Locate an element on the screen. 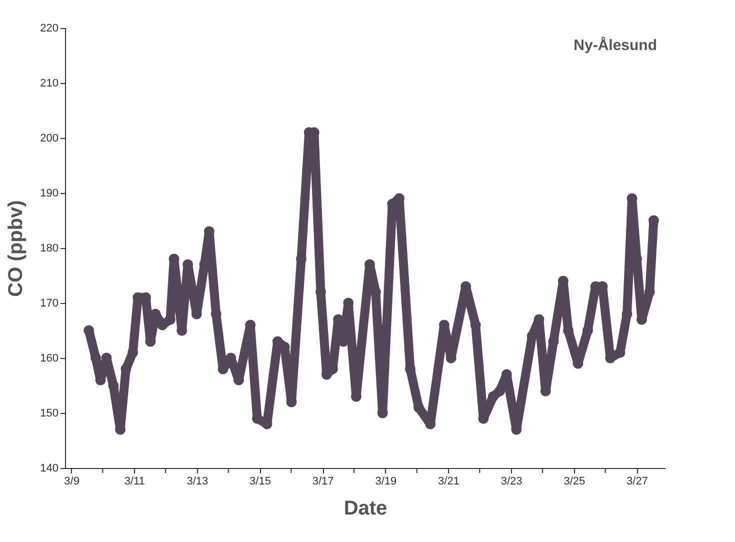 The height and width of the screenshot is (542, 735). x-tick-label: 3/15 is located at coordinates (260, 482).